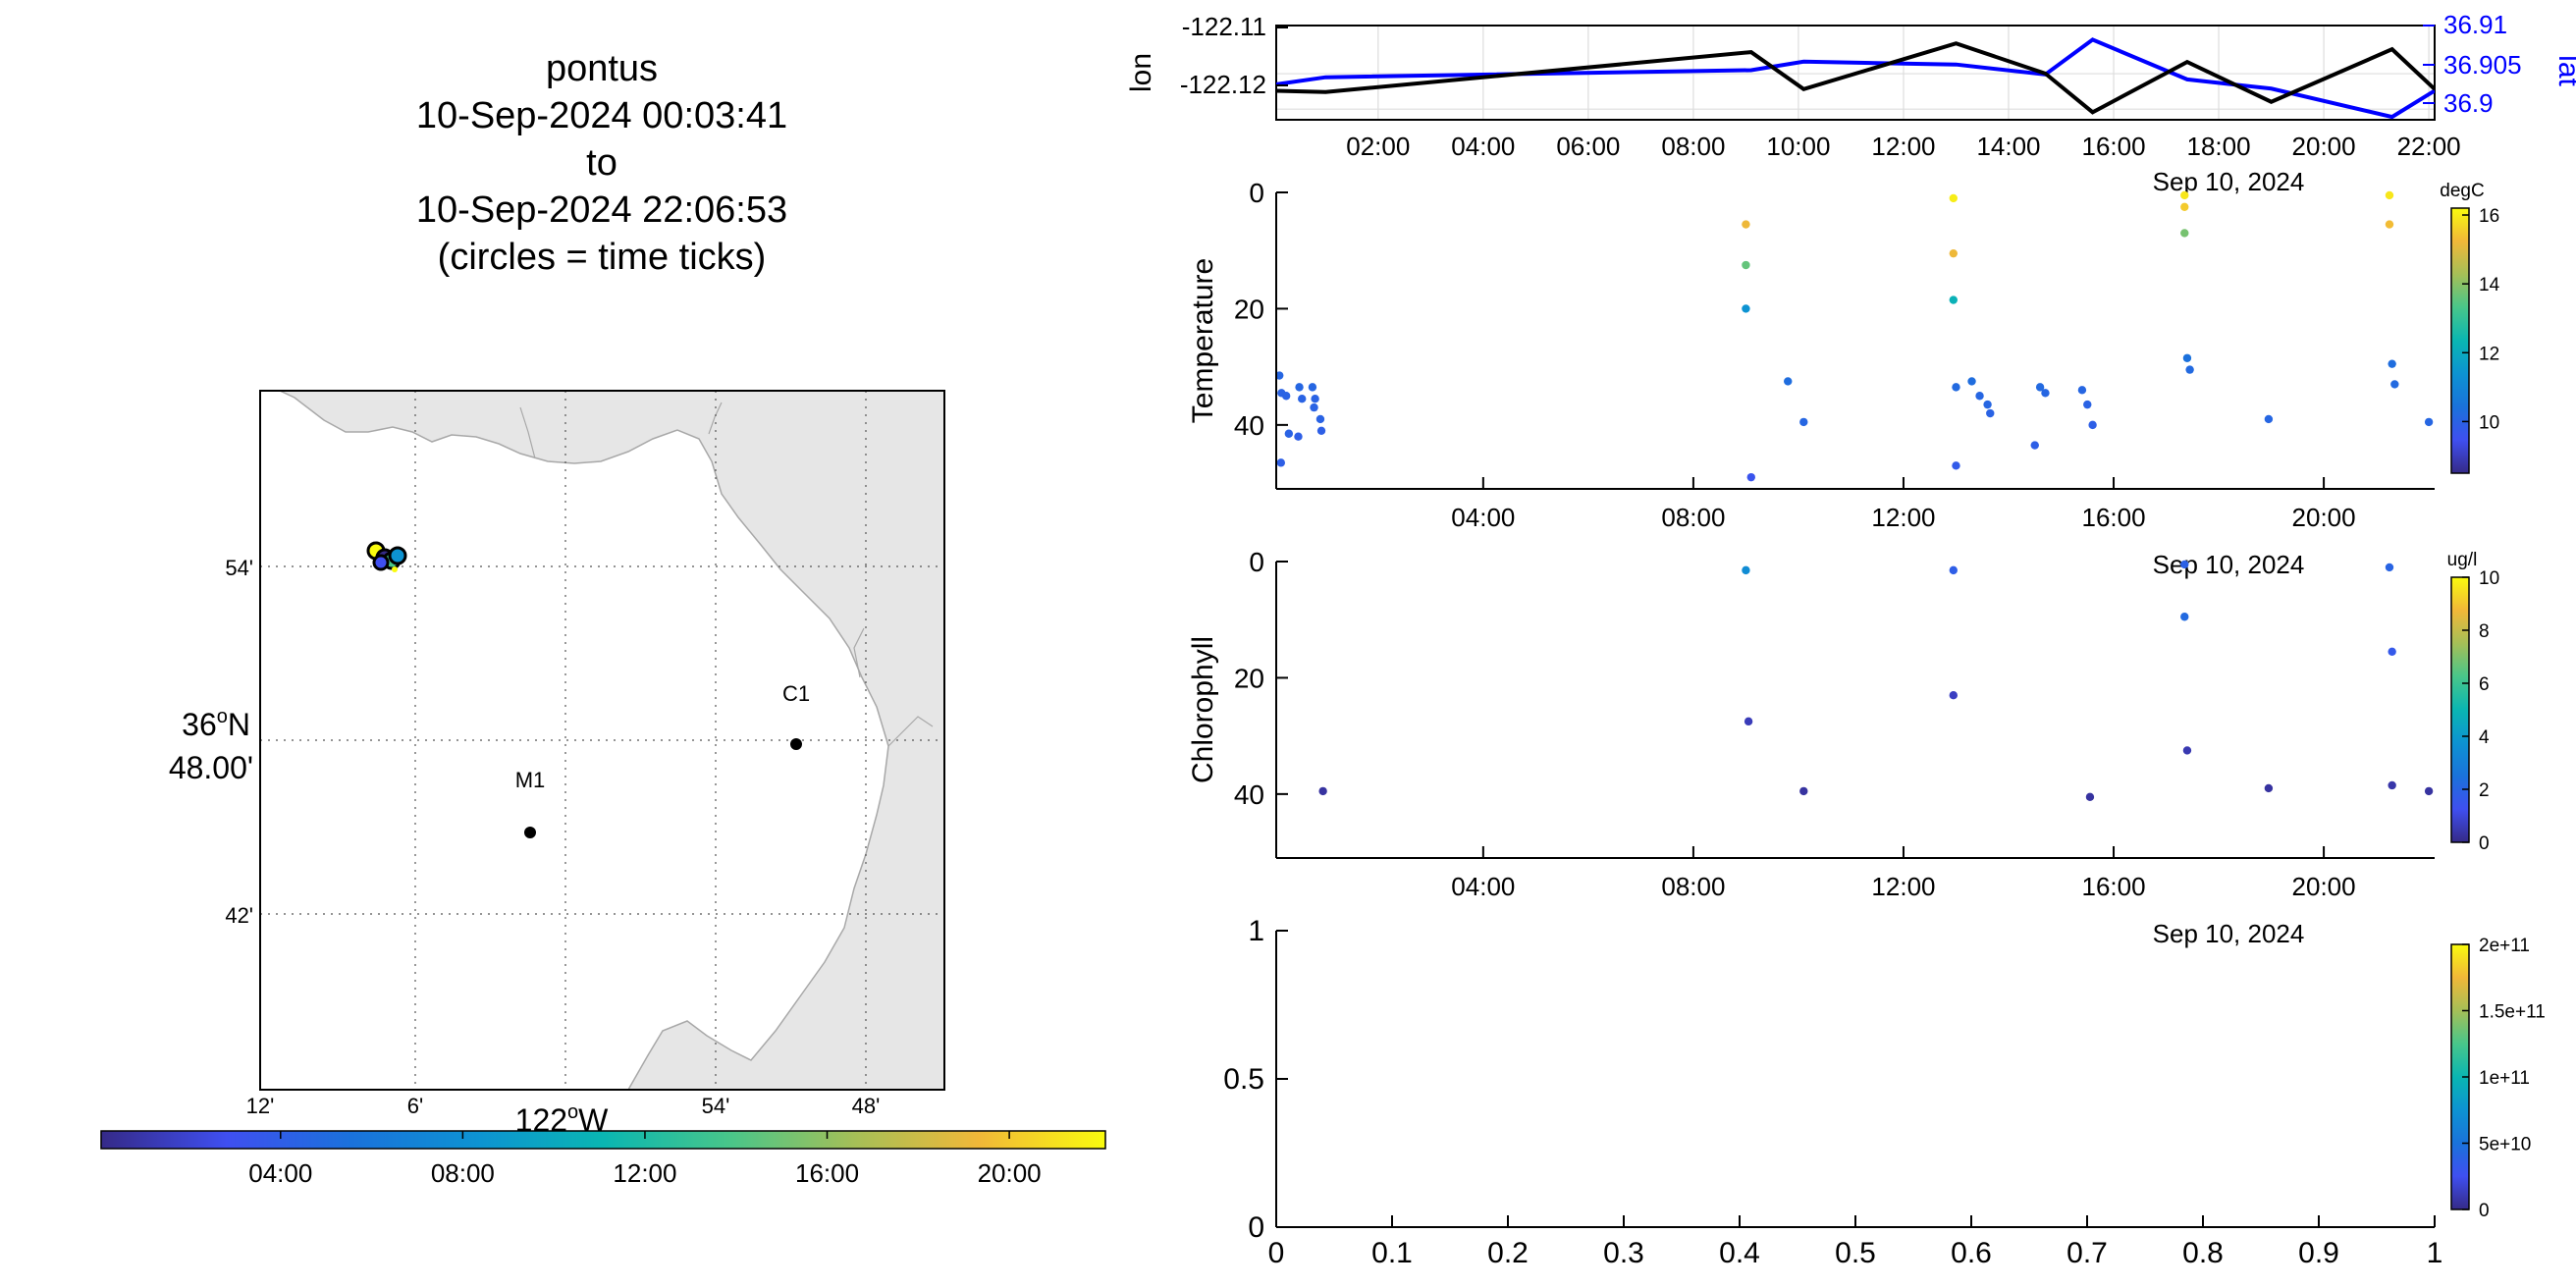 The image size is (2576, 1288). What do you see at coordinates (1224, 26) in the screenshot?
I see `lon-tick-label: -122.11` at bounding box center [1224, 26].